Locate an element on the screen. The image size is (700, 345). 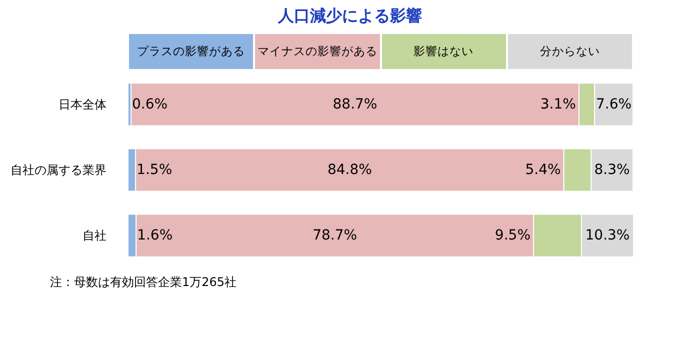
data-label: 9.5% is located at coordinates (512, 236).